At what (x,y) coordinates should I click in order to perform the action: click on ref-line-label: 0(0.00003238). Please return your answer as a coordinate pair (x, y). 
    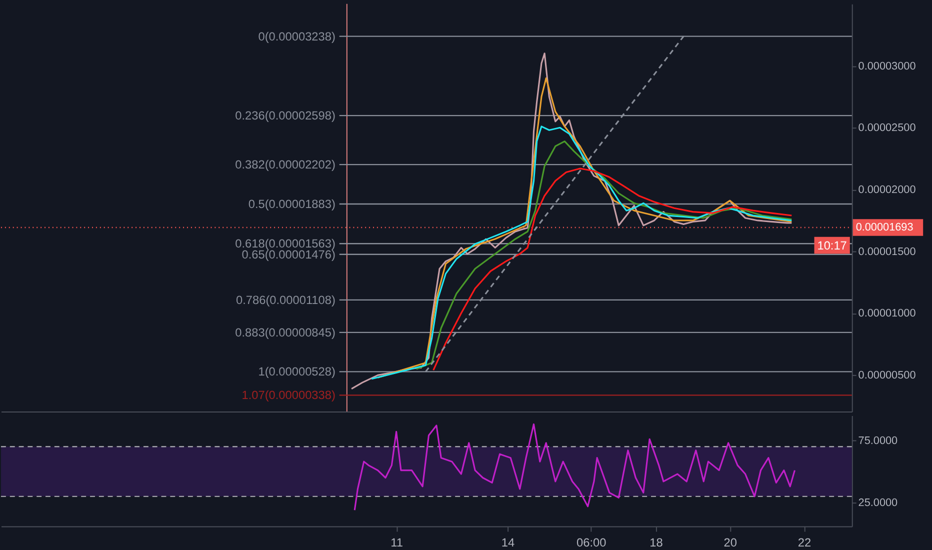
    Looking at the image, I should click on (297, 36).